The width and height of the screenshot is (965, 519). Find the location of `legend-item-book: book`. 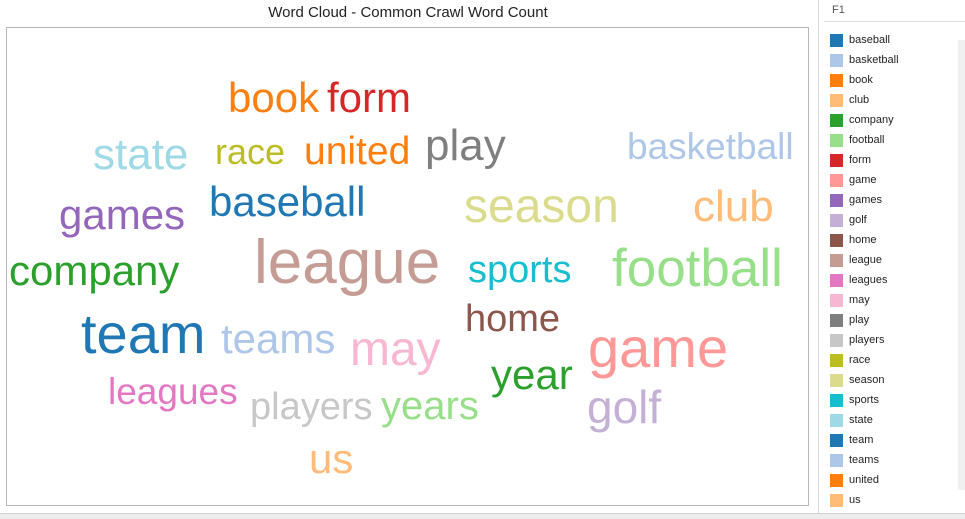

legend-item-book: book is located at coordinates (894, 80).